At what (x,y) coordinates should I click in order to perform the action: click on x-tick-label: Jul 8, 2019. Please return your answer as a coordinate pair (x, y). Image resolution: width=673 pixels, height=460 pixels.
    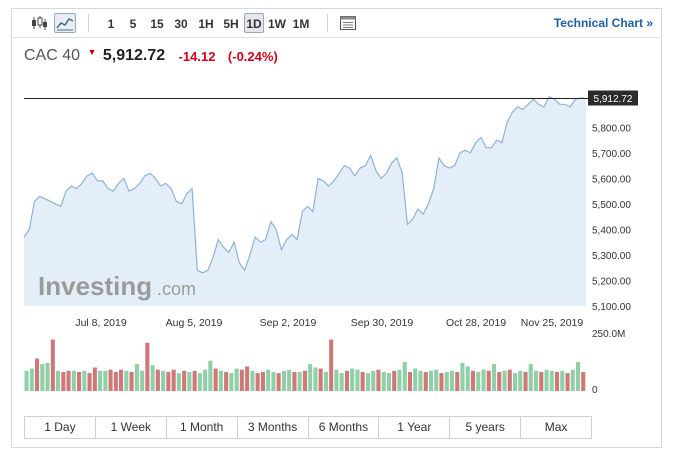
    Looking at the image, I should click on (101, 323).